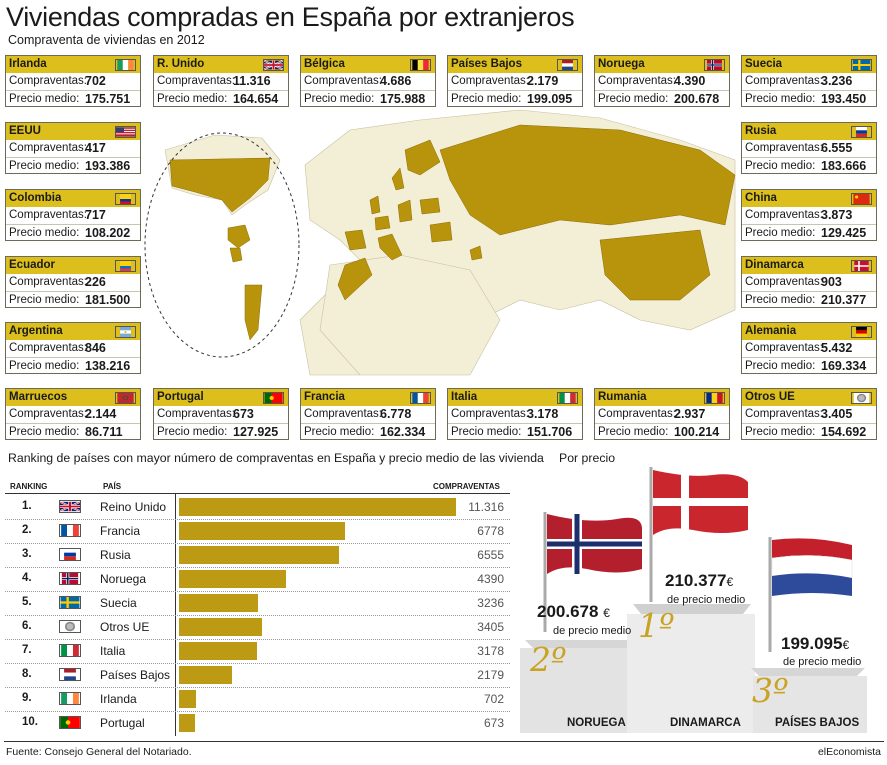 The height and width of the screenshot is (765, 887). What do you see at coordinates (844, 366) in the screenshot?
I see `precio-value: 169.334` at bounding box center [844, 366].